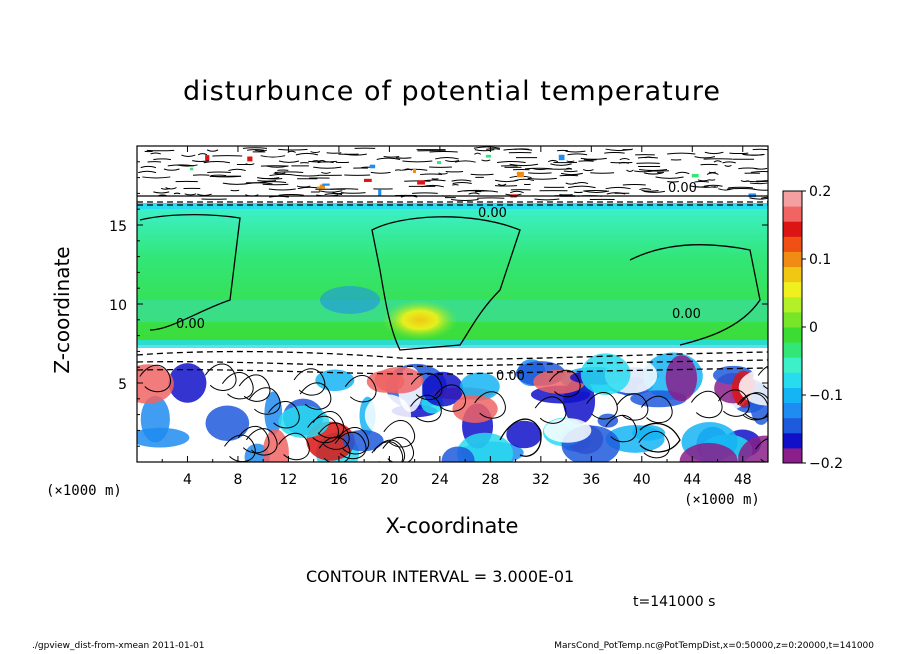  What do you see at coordinates (826, 396) in the screenshot?
I see `colorbar-tick-label: −0.1` at bounding box center [826, 396].